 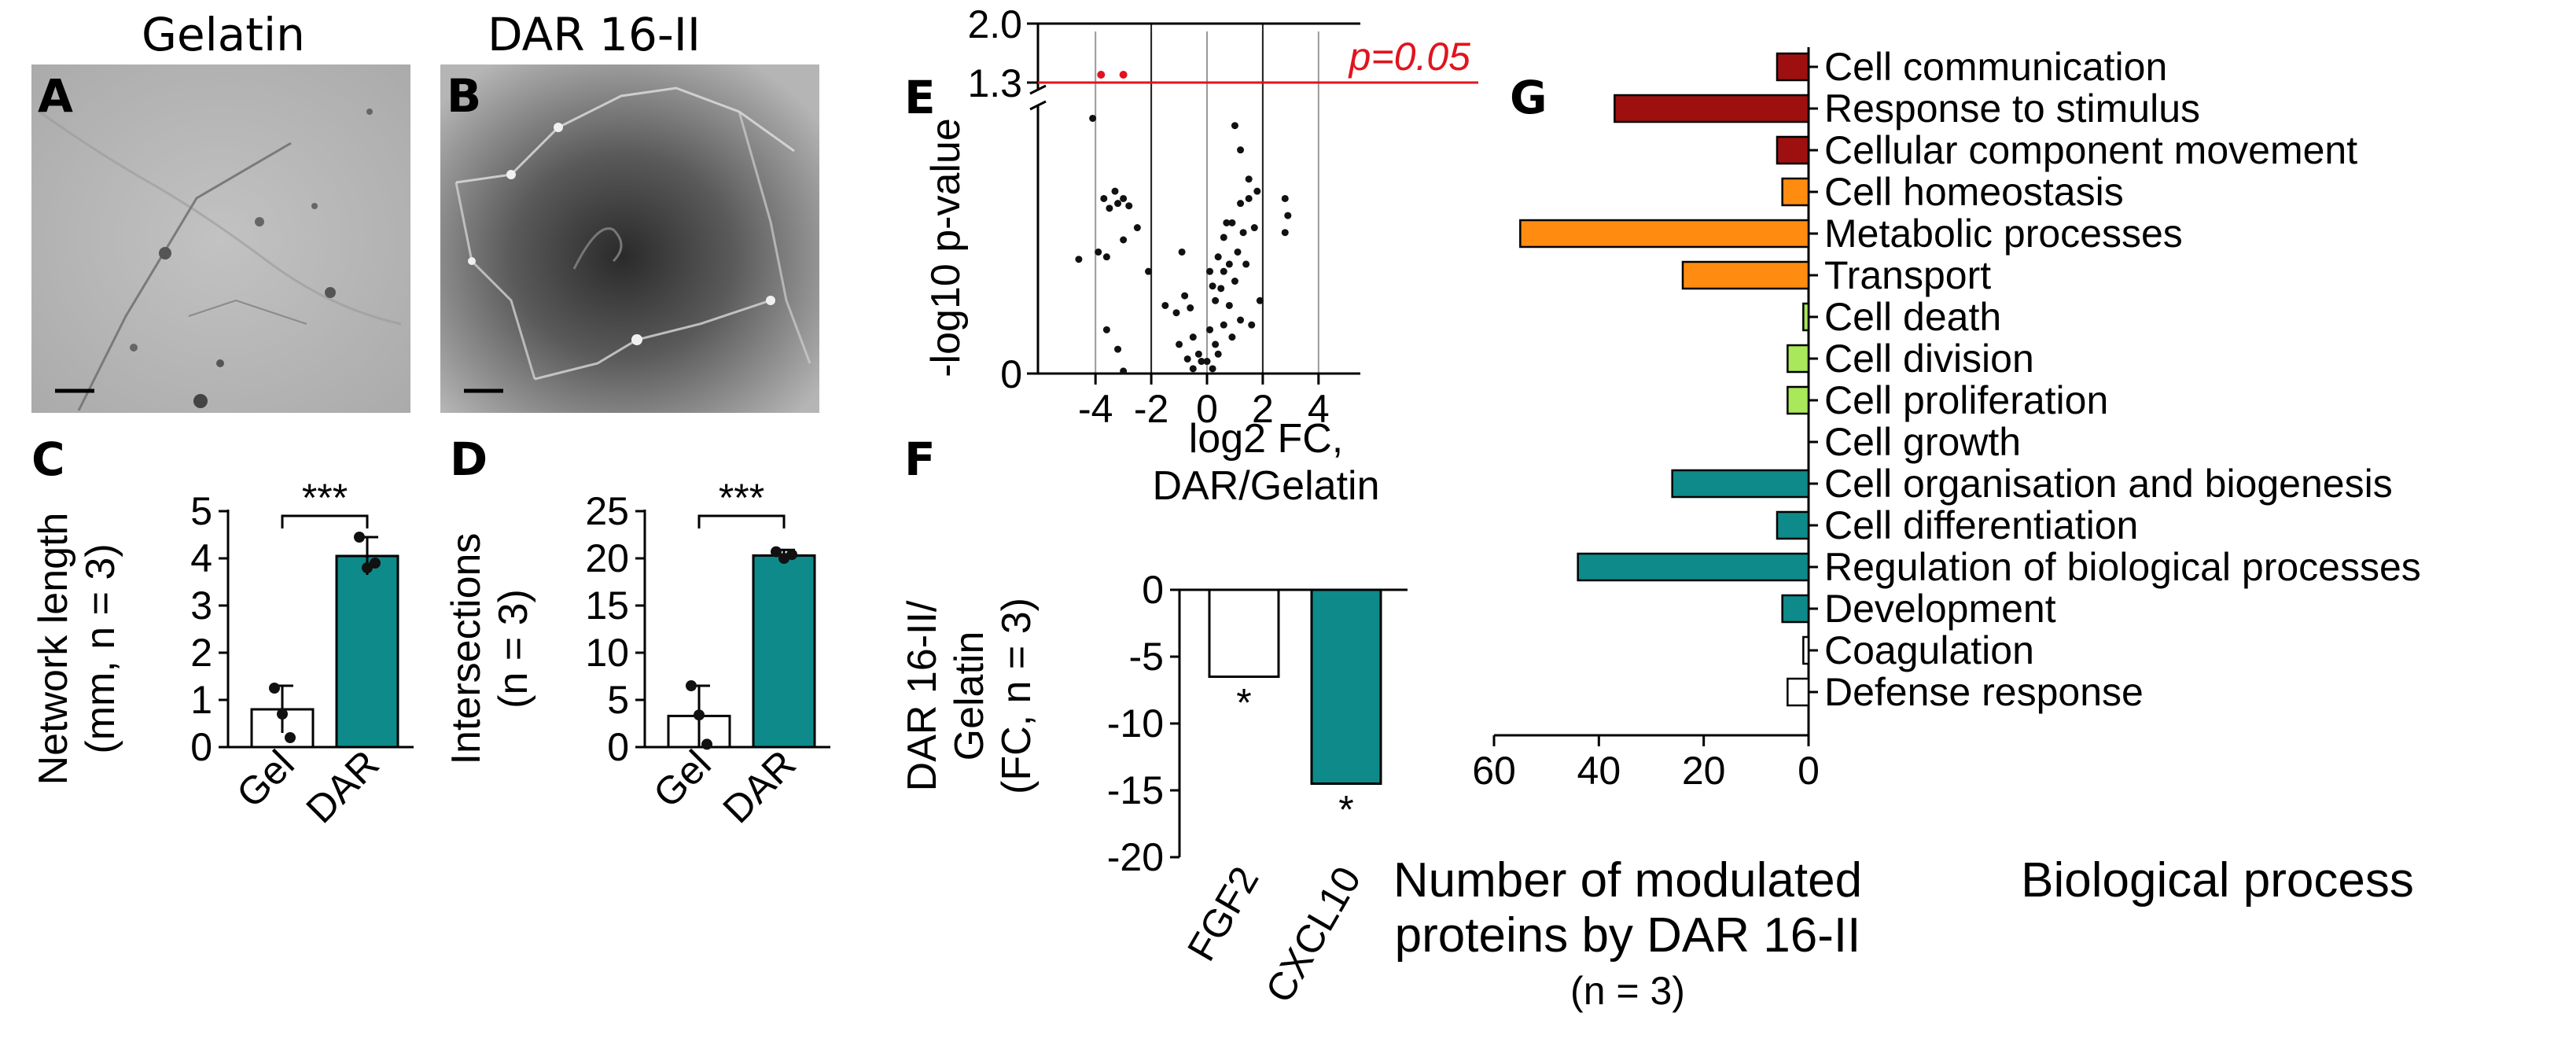 I want to click on x-tick-label-gel: Gel, so click(x=265, y=779).